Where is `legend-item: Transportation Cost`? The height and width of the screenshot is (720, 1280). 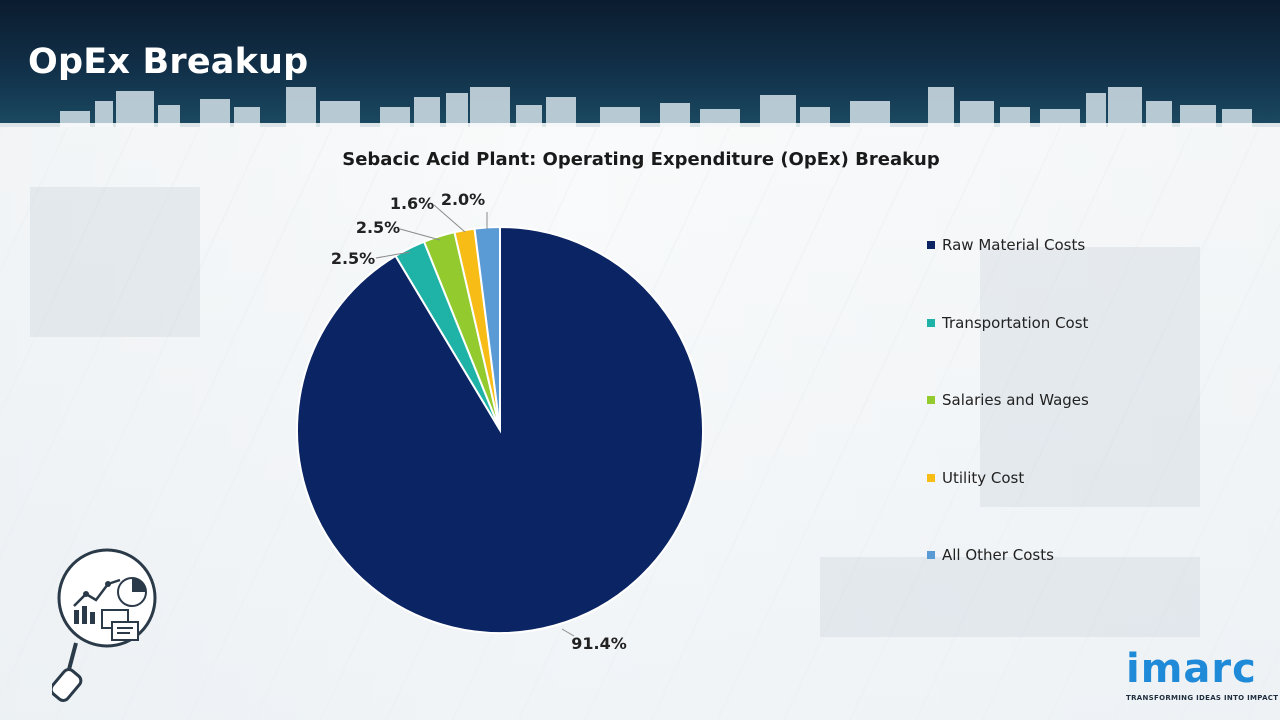 legend-item: Transportation Cost is located at coordinates (1007, 323).